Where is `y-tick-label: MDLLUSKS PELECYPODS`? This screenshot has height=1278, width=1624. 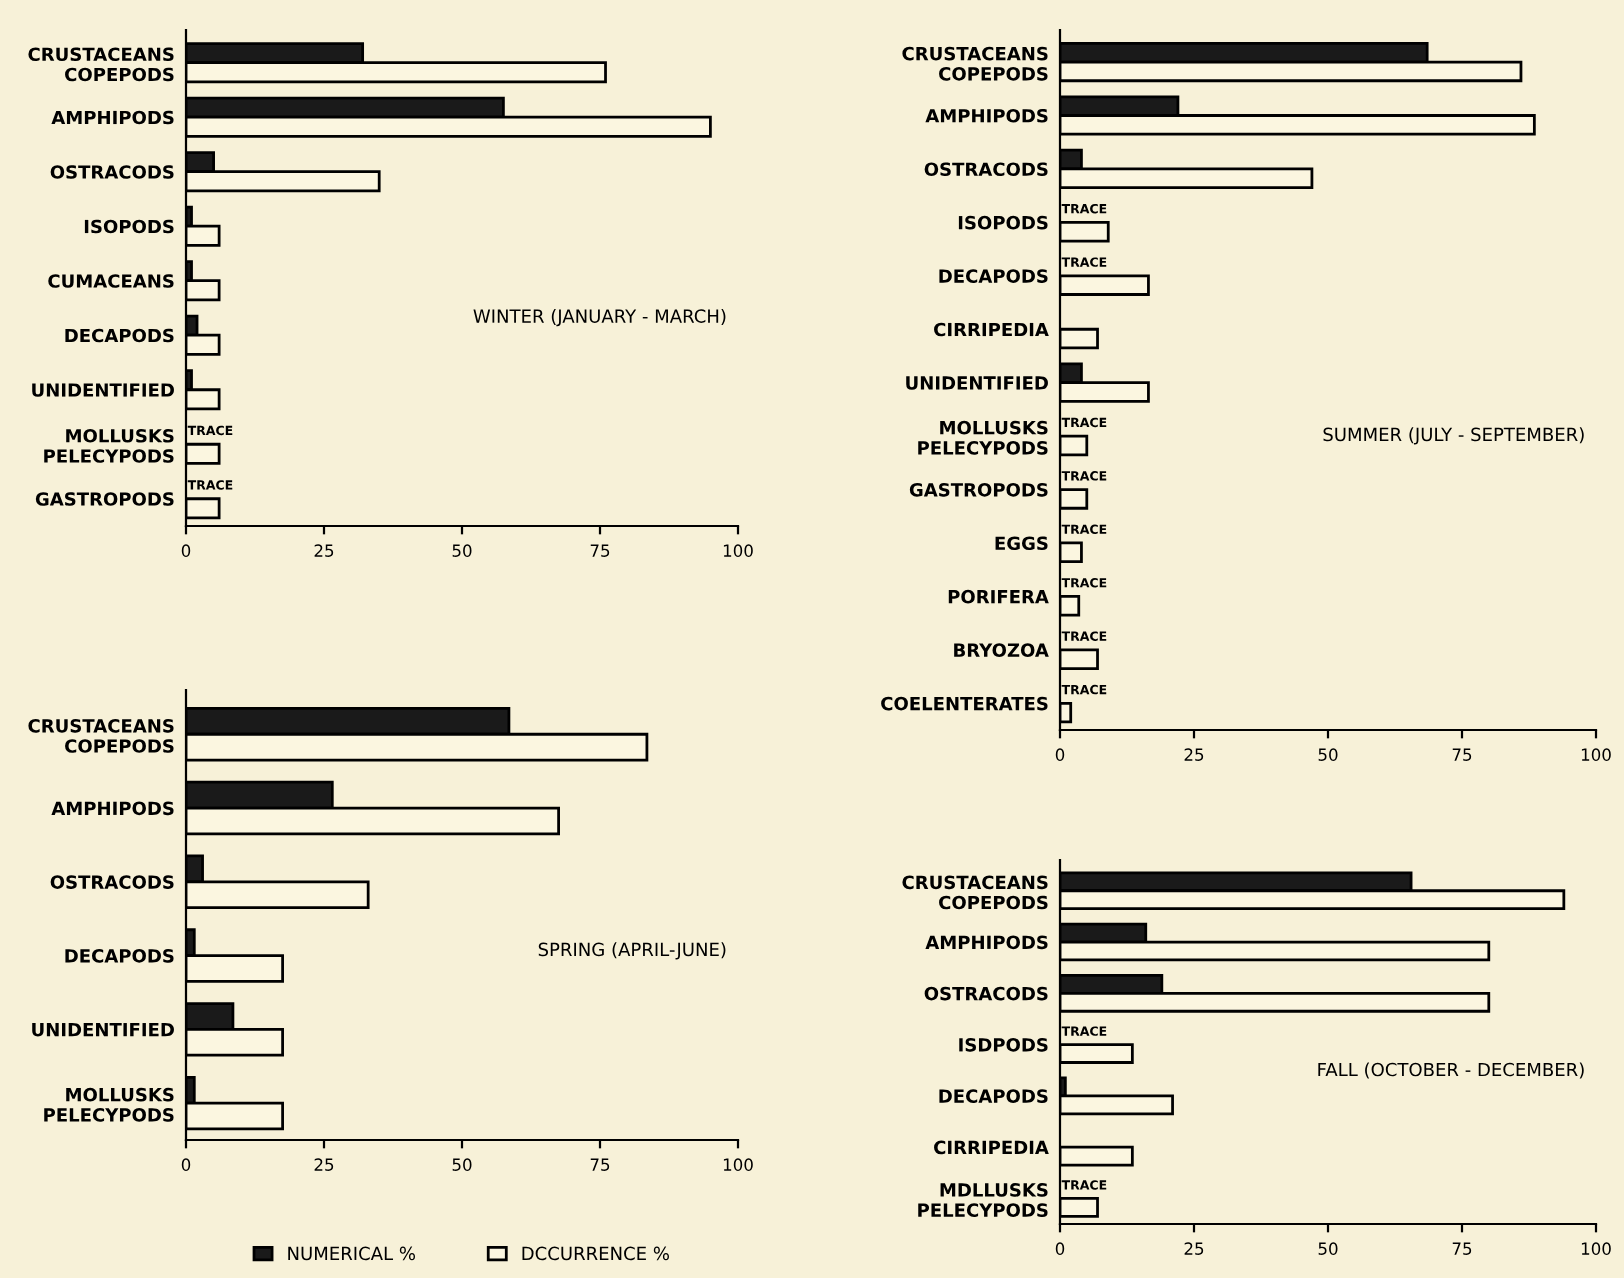
y-tick-label: MDLLUSKS PELECYPODS is located at coordinates (983, 1200).